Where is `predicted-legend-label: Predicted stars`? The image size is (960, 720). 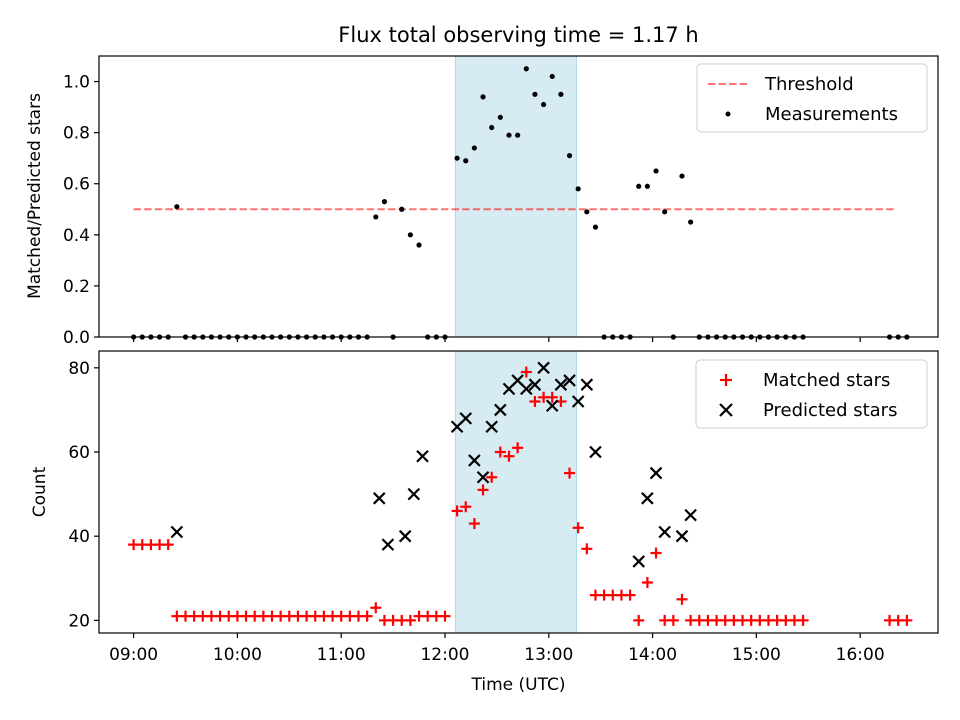
predicted-legend-label: Predicted stars is located at coordinates (830, 410).